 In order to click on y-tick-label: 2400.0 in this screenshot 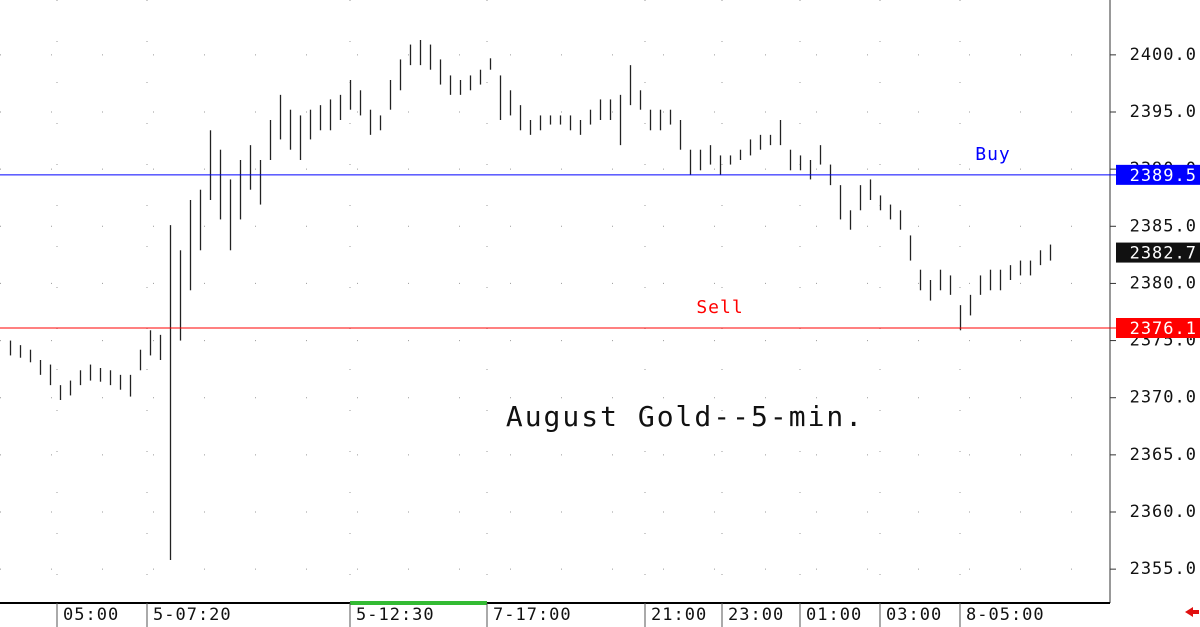, I will do `click(1163, 55)`.